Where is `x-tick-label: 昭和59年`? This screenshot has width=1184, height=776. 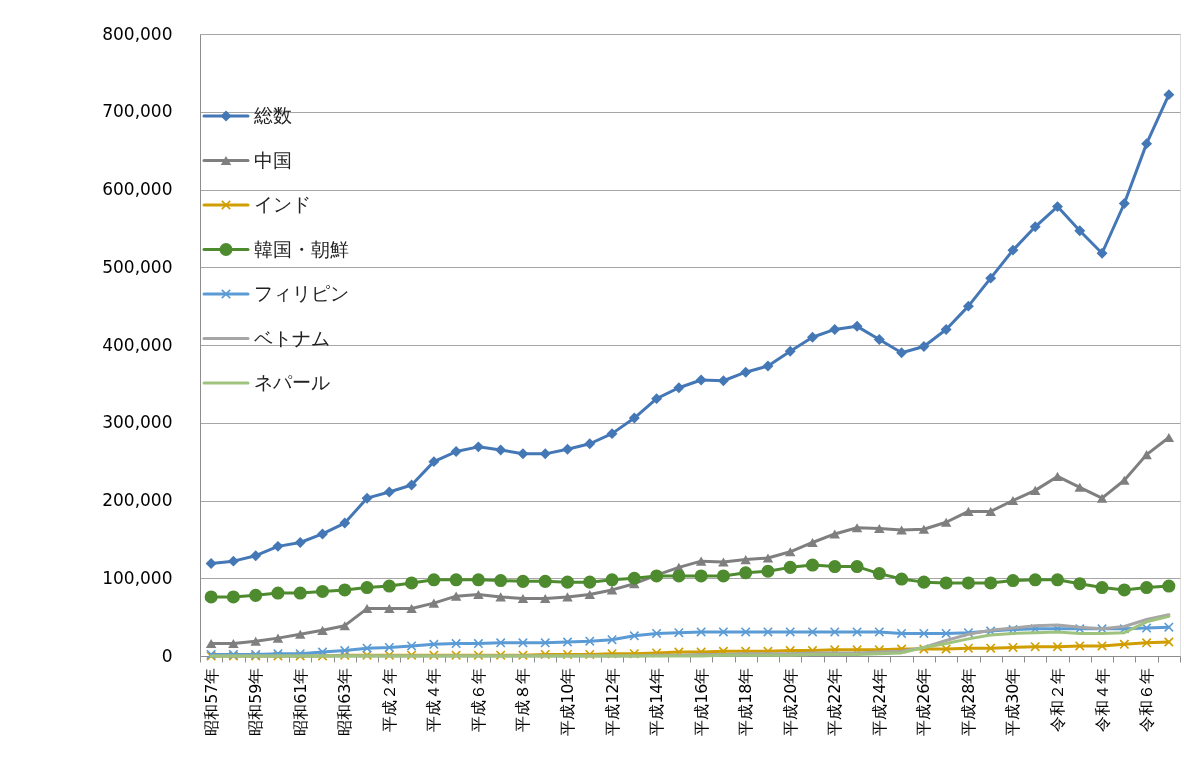
x-tick-label: 昭和59年 is located at coordinates (256, 701).